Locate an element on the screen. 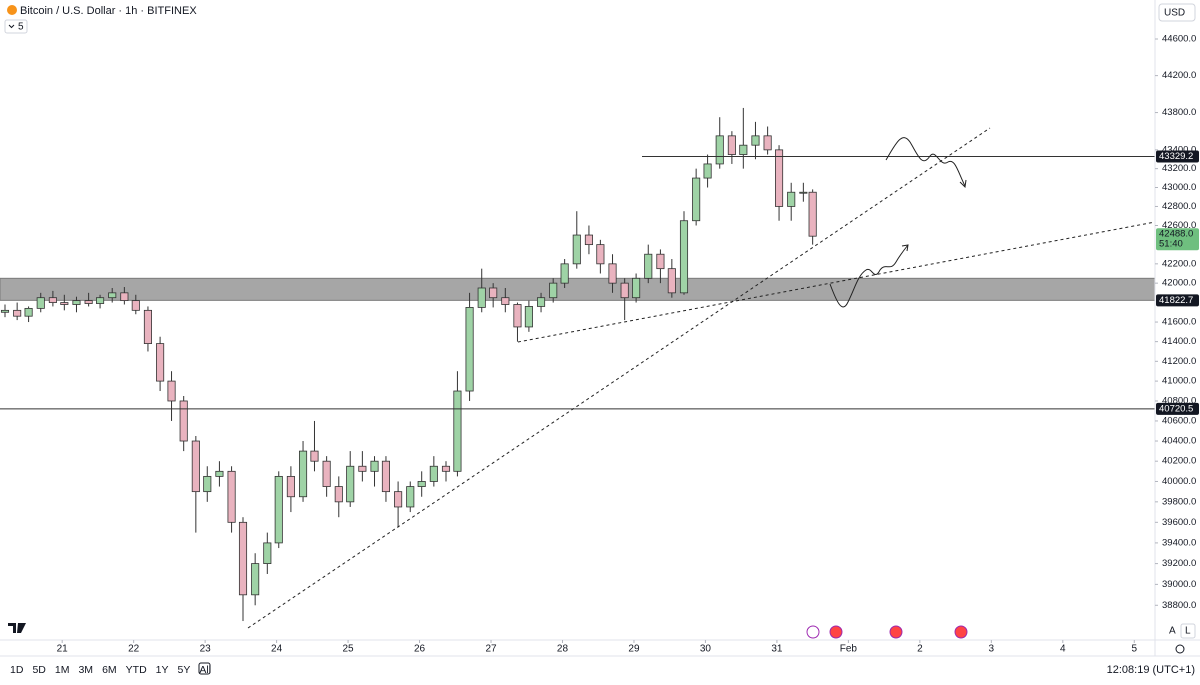  scale-mode: A is located at coordinates (1172, 631).